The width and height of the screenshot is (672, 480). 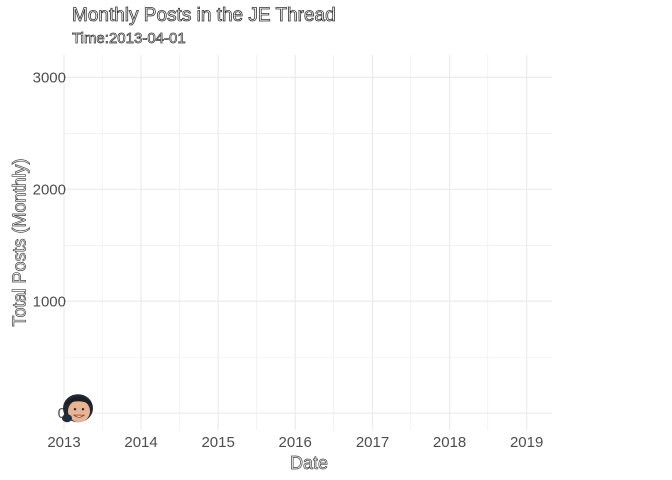 What do you see at coordinates (83, 409) in the screenshot?
I see `marker-eye-right` at bounding box center [83, 409].